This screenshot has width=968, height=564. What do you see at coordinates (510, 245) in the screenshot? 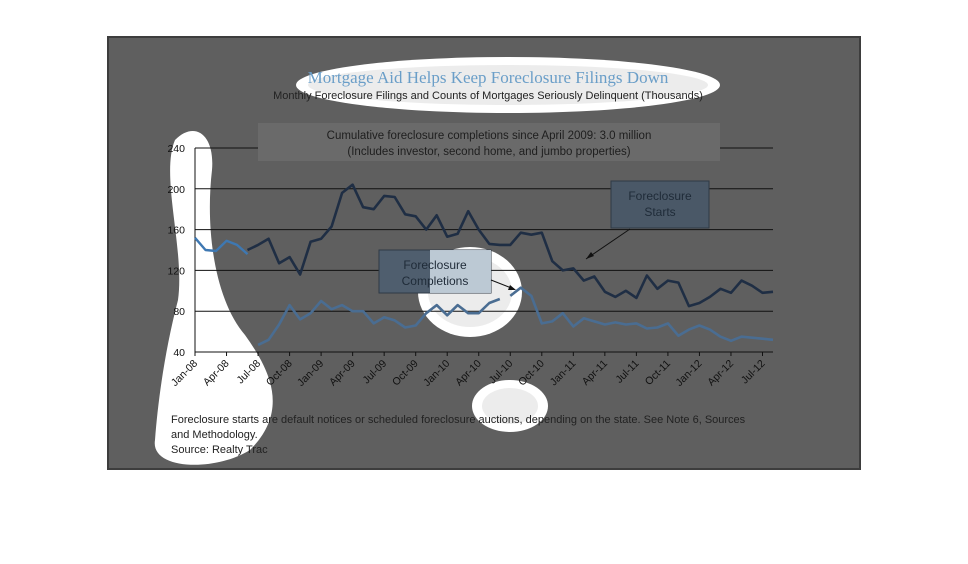
I see `series-starts-line` at bounding box center [510, 245].